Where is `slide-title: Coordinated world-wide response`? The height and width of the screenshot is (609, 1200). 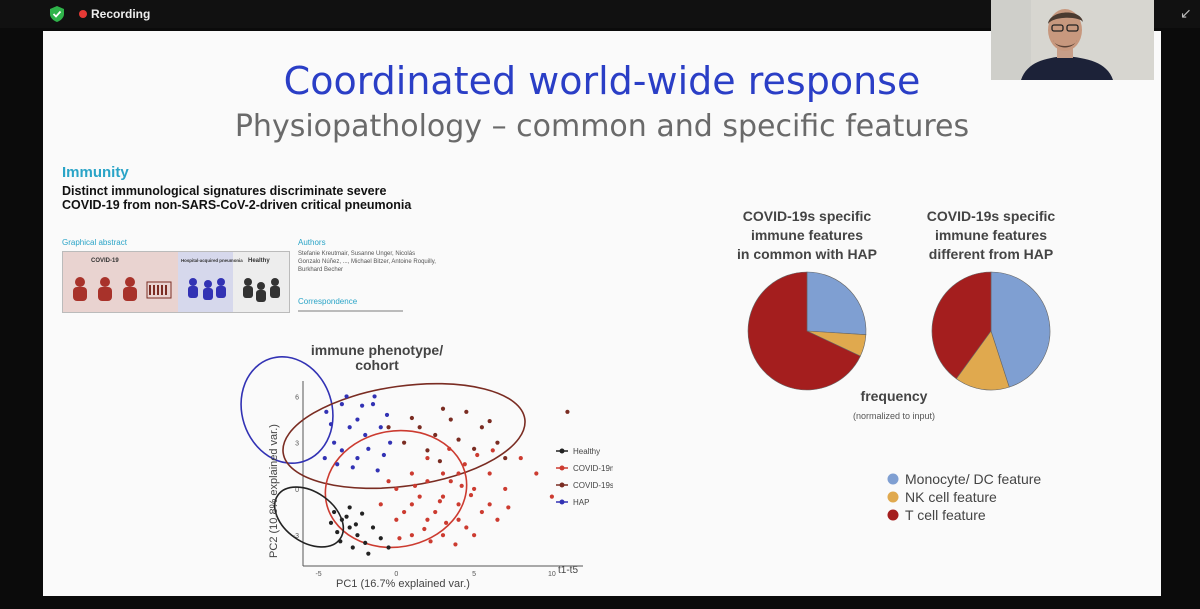 slide-title: Coordinated world-wide response is located at coordinates (602, 81).